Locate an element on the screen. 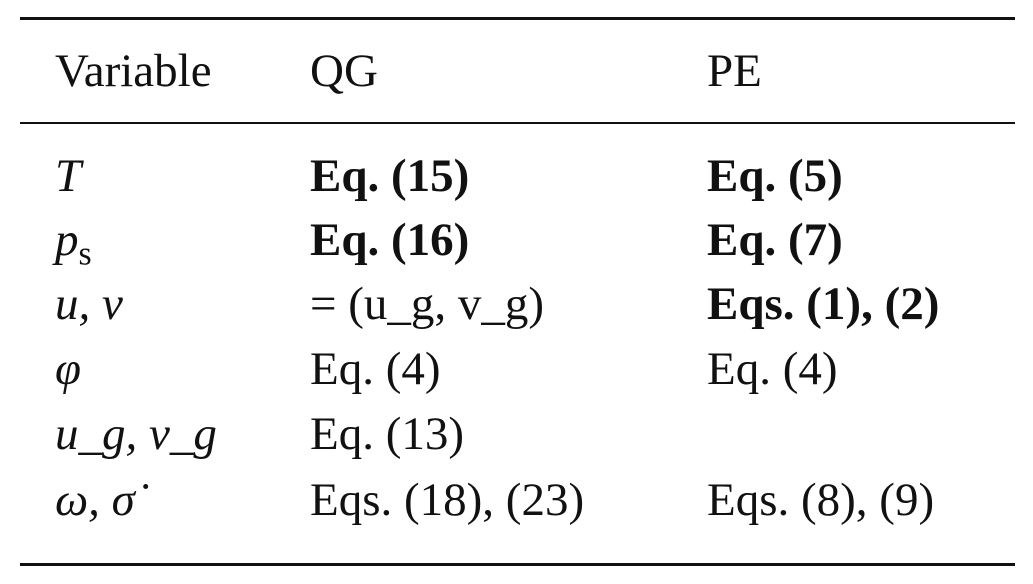 This screenshot has width=1033, height=584. variable-symbol: ω, σ̇ is located at coordinates (95, 500).